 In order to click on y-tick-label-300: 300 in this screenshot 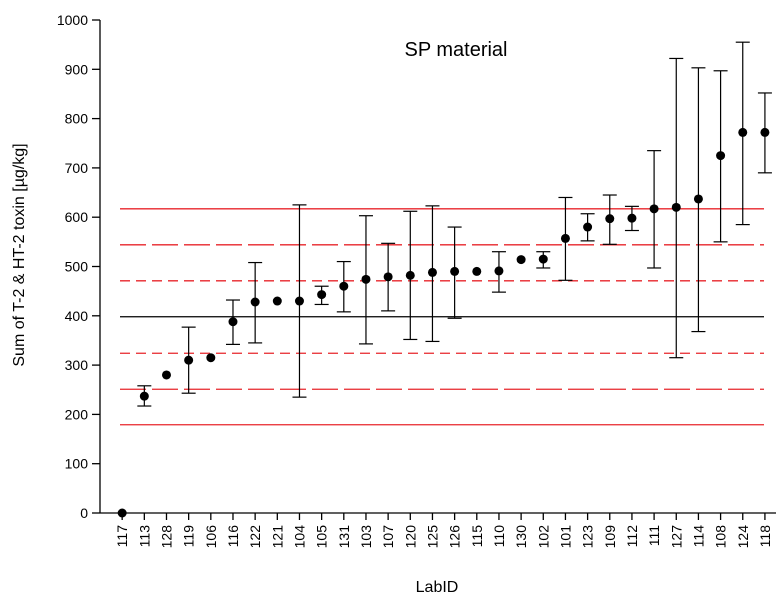, I will do `click(77, 365)`.